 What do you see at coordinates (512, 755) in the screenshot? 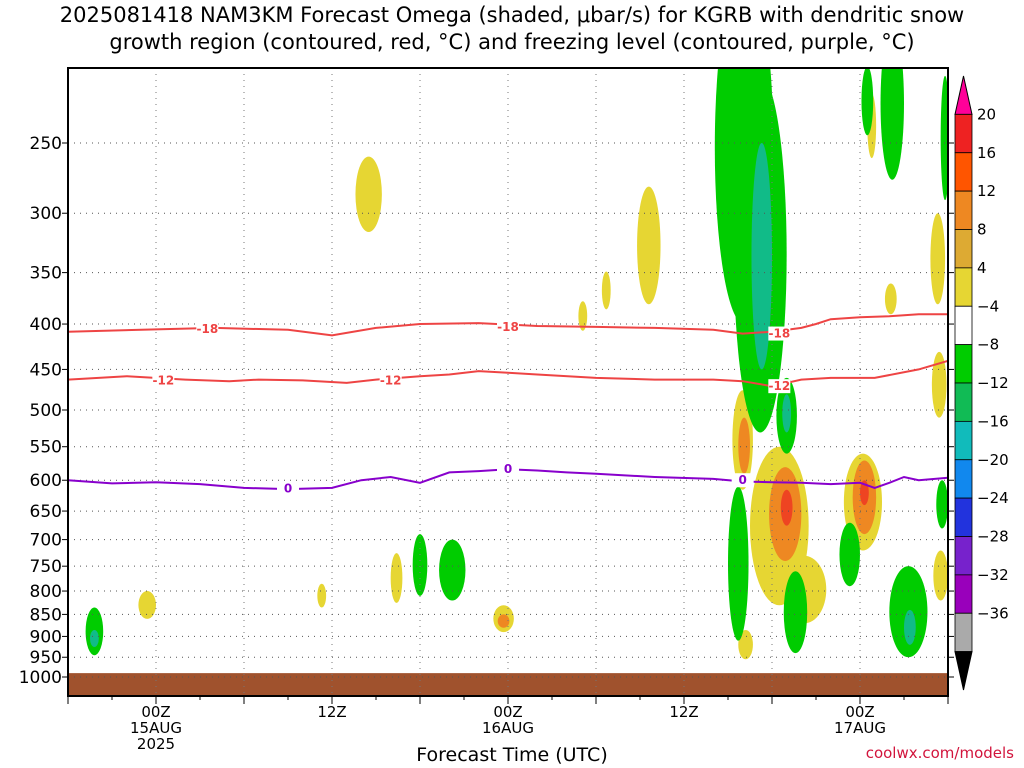
I see `x-axis-title: Forecast Time (UTC)` at bounding box center [512, 755].